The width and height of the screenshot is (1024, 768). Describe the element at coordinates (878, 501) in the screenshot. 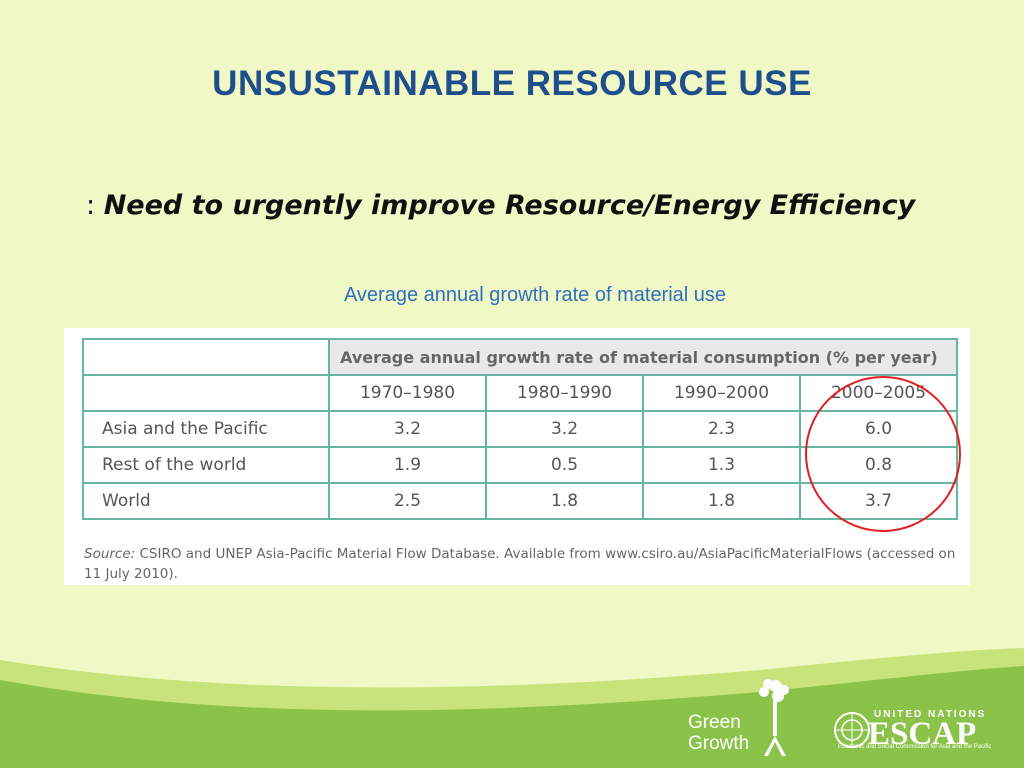

I see `table-cell: 3.7` at that location.